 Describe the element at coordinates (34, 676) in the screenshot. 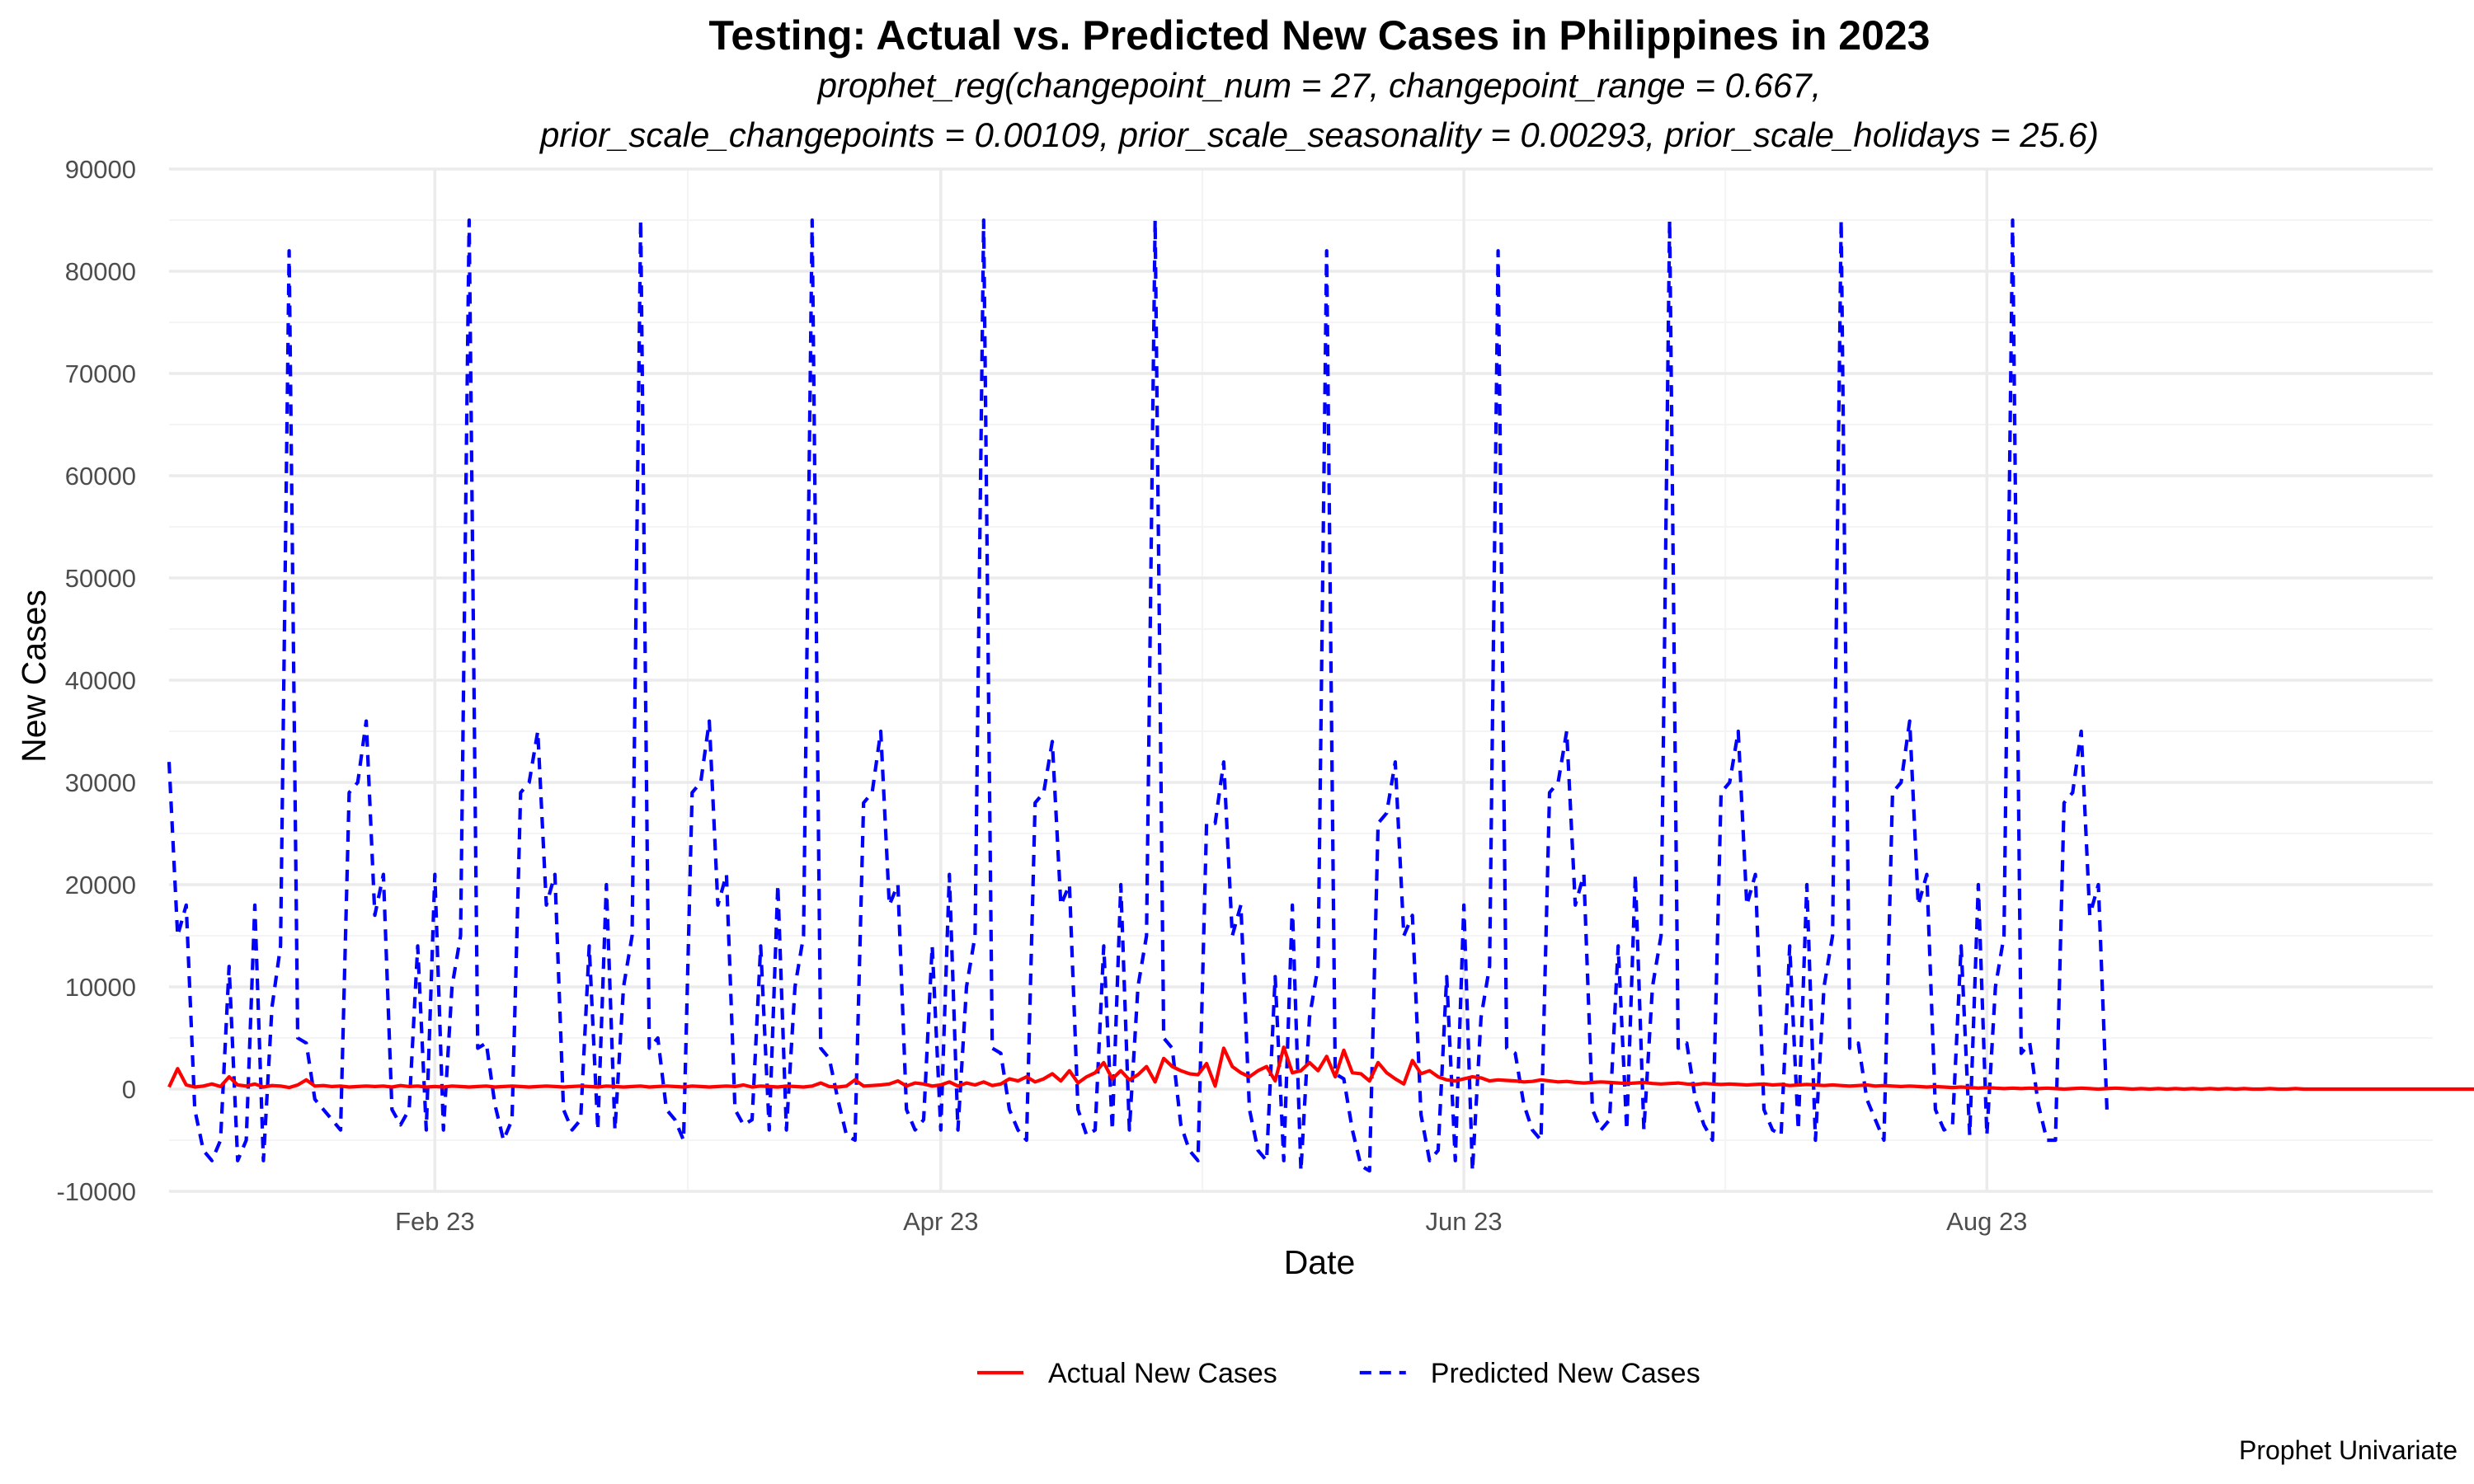

I see `y-axis-title: New Cases` at that location.